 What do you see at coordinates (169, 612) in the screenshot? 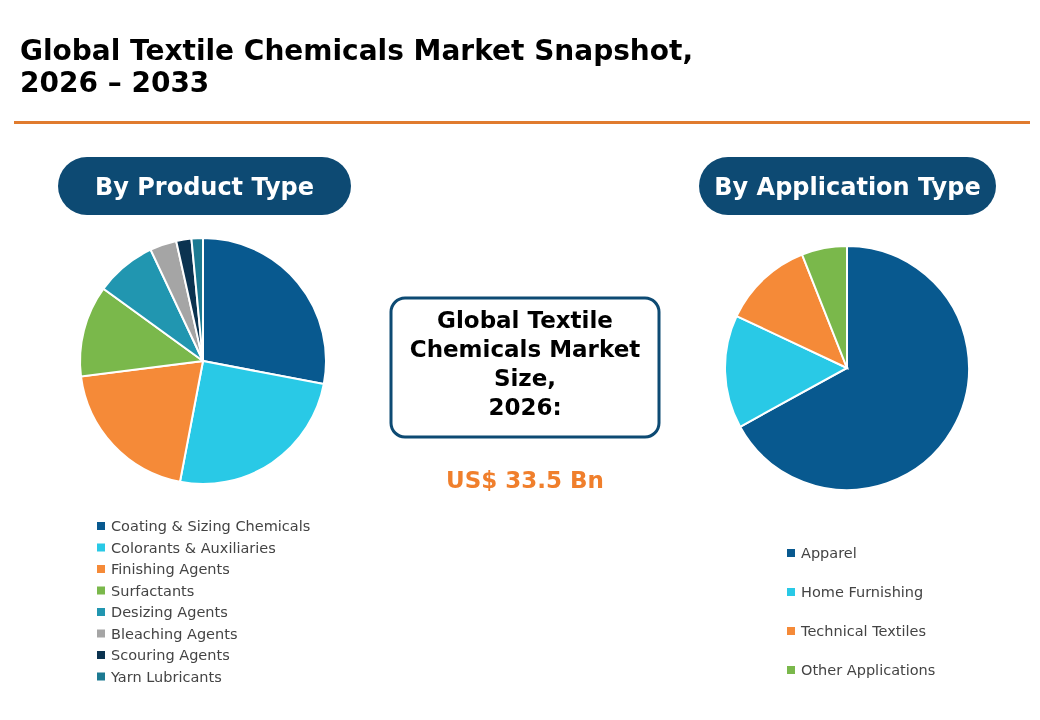
I see `legend-label: Desizing Agents` at bounding box center [169, 612].